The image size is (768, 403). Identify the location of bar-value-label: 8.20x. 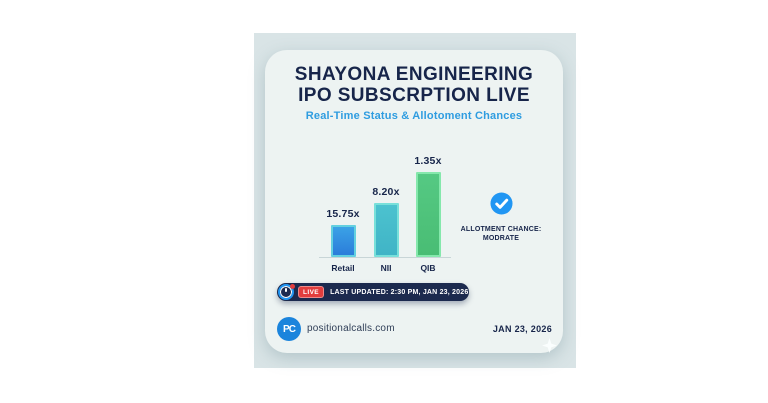
(386, 192).